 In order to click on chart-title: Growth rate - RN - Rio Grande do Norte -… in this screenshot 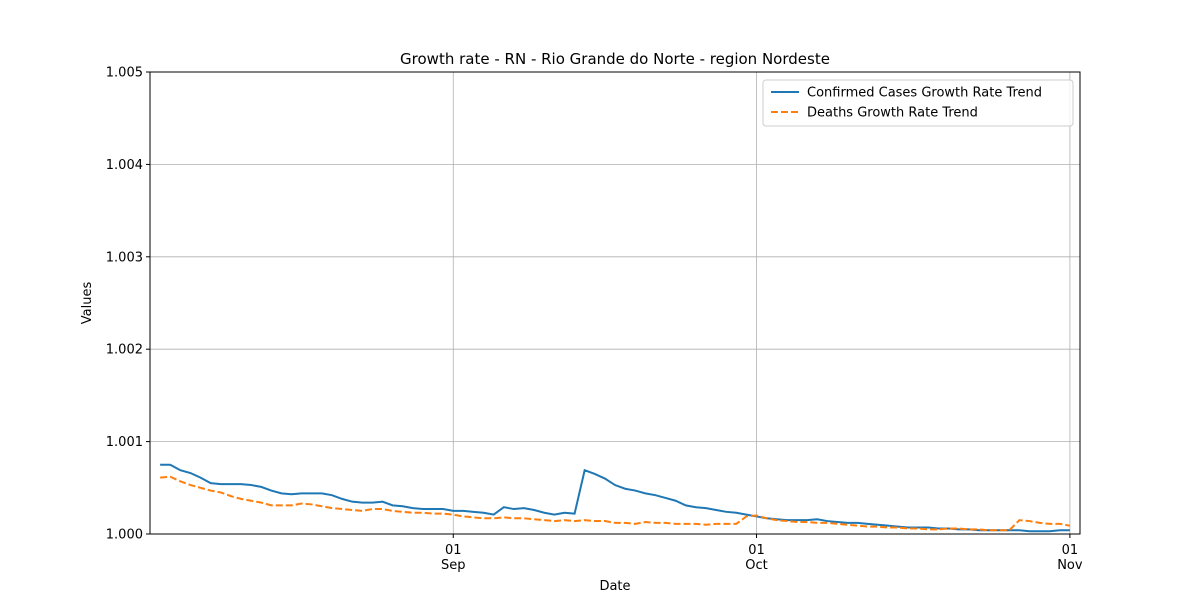, I will do `click(615, 59)`.